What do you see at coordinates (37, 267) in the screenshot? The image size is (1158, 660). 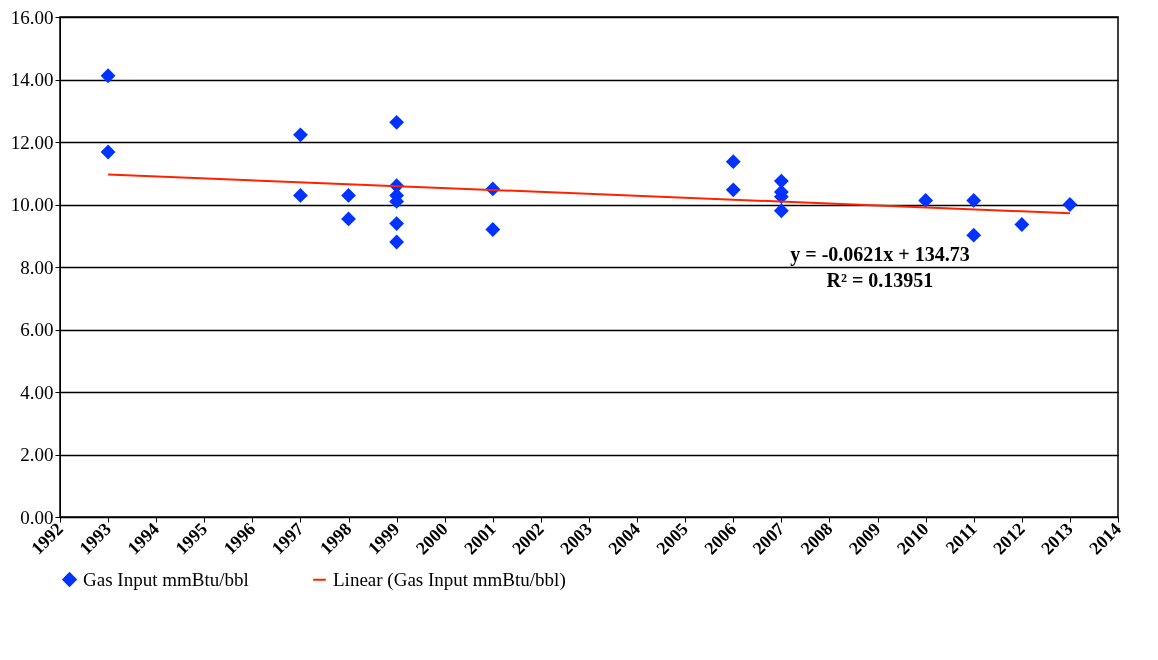 I see `y-tick-label: 8.00` at bounding box center [37, 267].